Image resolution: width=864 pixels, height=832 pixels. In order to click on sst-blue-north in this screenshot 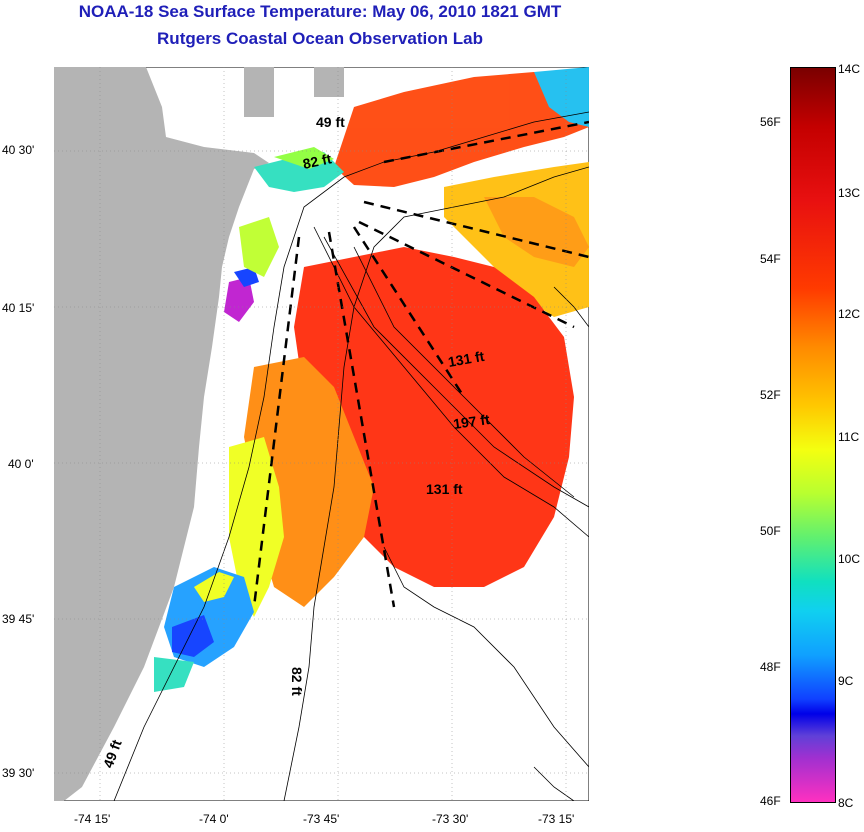, I will do `click(246, 277)`.